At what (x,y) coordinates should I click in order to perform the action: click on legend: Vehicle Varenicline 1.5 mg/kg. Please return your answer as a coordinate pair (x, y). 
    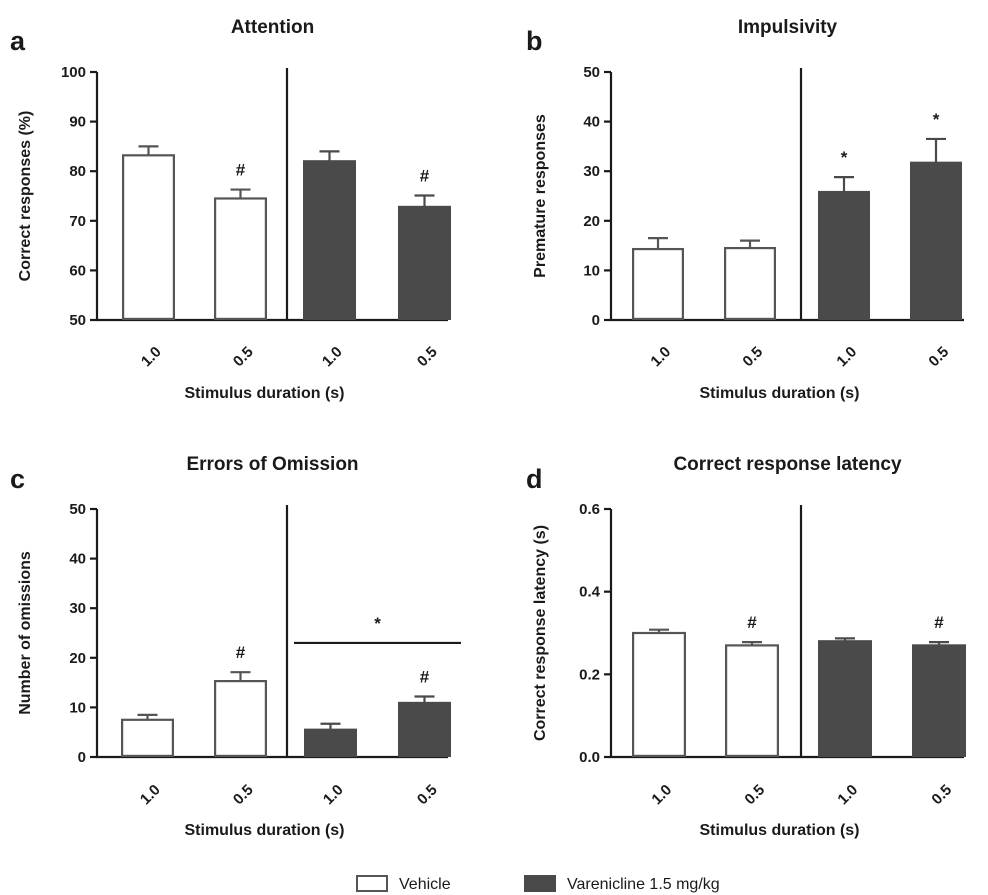
    Looking at the image, I should click on (538, 884).